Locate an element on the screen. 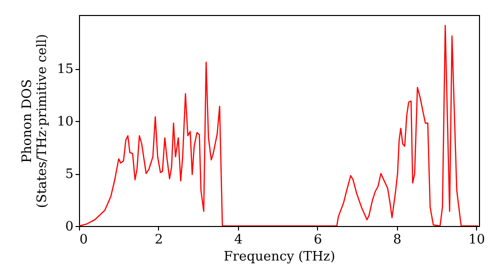  y-tick-label: 5 is located at coordinates (69, 174).